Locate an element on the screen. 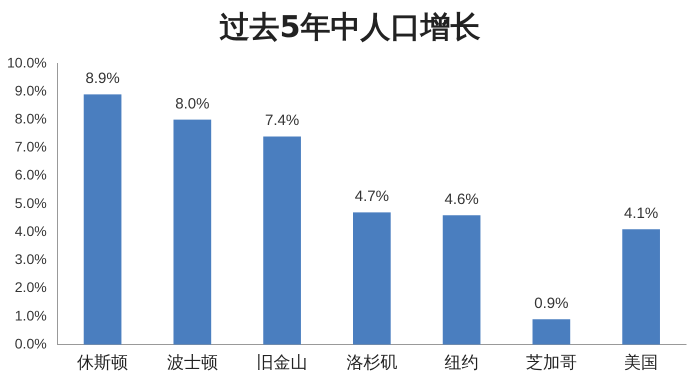 This screenshot has width=700, height=381. data-label: 4.7% is located at coordinates (371, 197).